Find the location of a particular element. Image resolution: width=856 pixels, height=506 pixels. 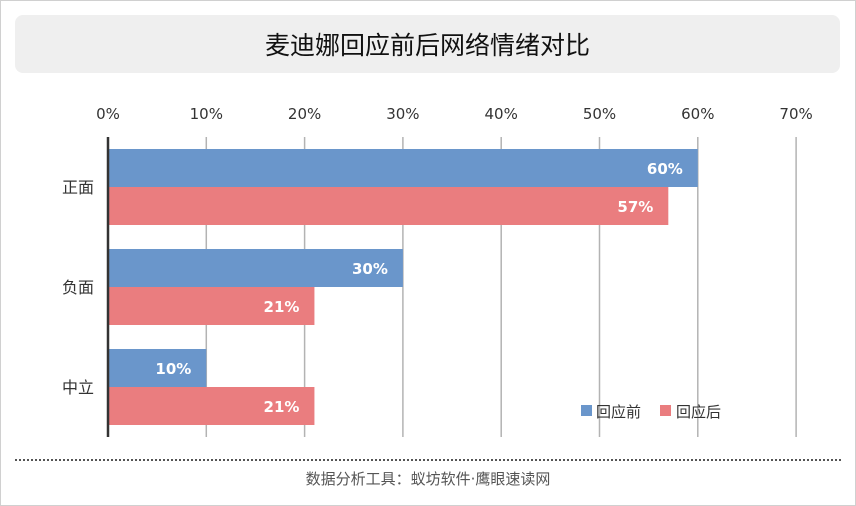

legend-swatch-before is located at coordinates (586, 410).